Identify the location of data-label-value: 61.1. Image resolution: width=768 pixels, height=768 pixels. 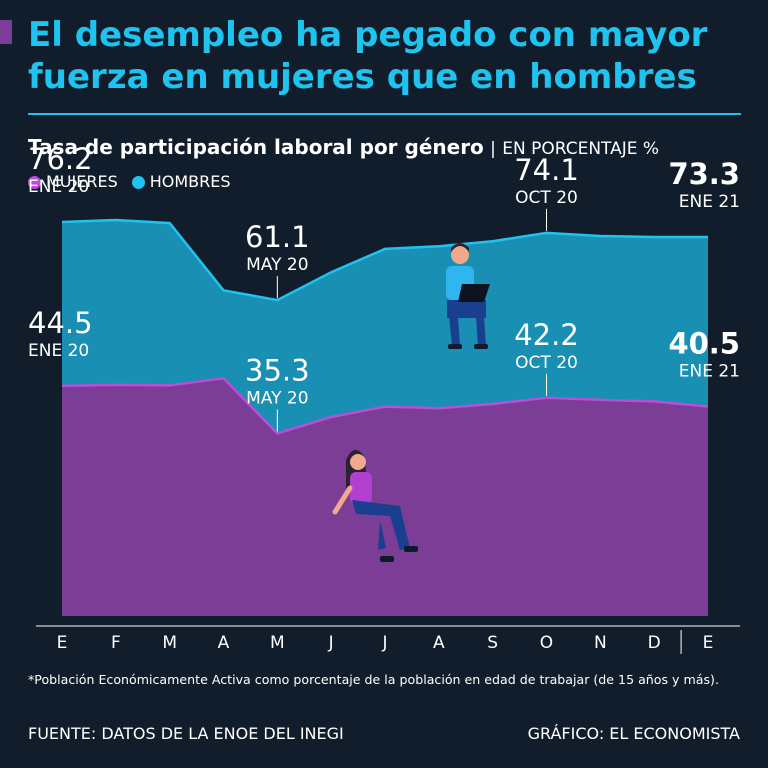
(277, 237).